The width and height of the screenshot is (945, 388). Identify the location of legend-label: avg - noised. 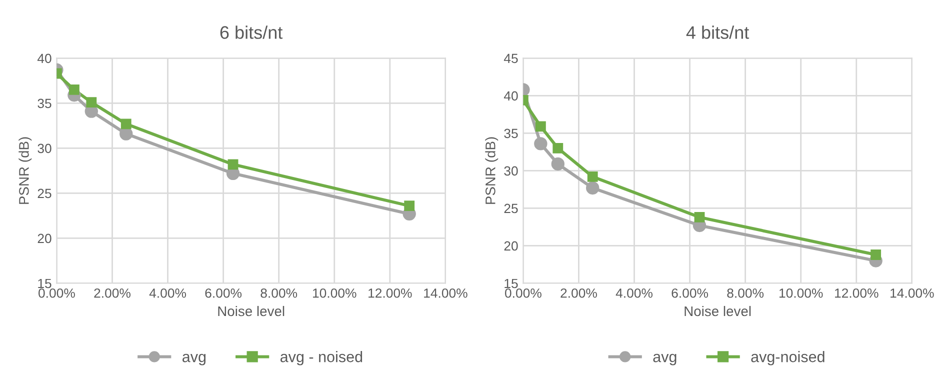
(321, 358).